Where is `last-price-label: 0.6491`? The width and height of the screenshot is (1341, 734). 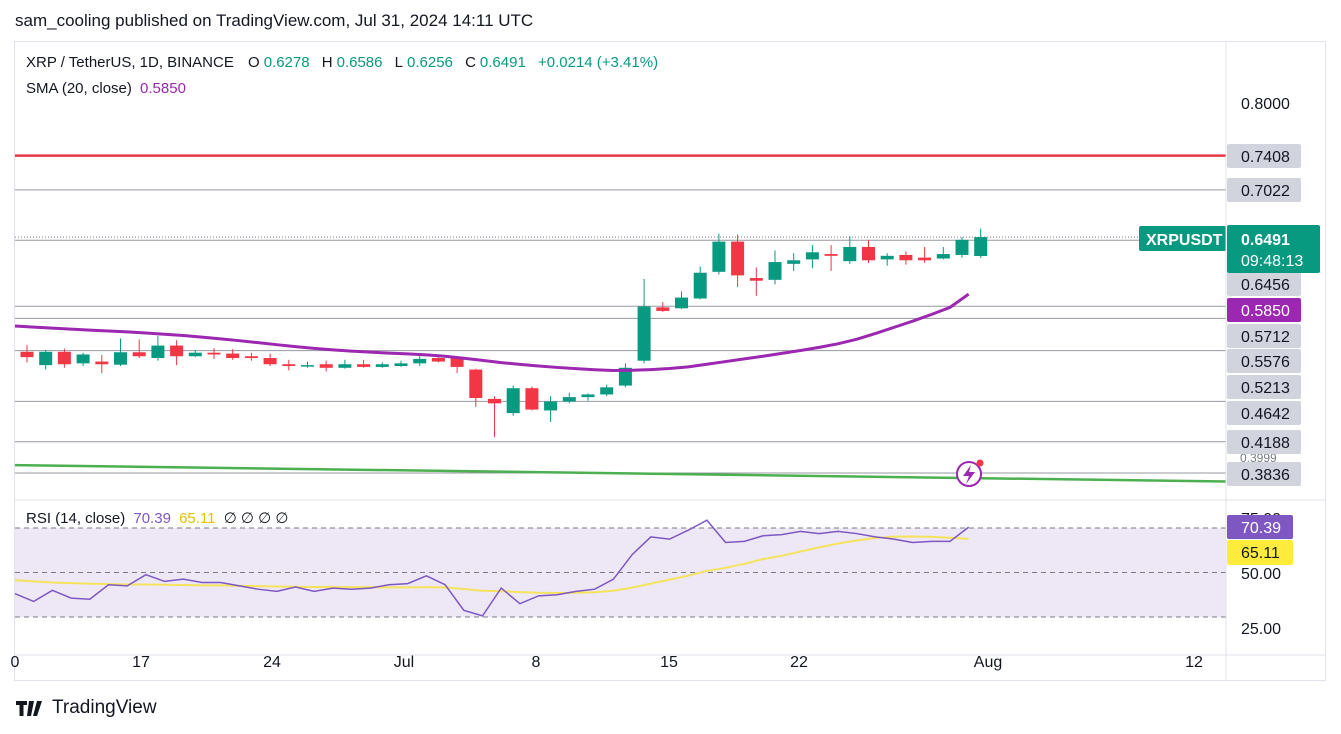
last-price-label: 0.6491 is located at coordinates (1265, 240).